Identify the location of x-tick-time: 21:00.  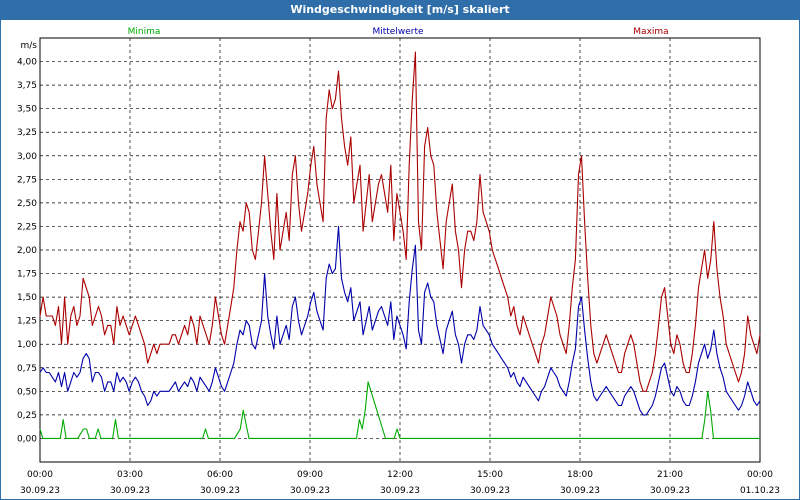
(670, 475).